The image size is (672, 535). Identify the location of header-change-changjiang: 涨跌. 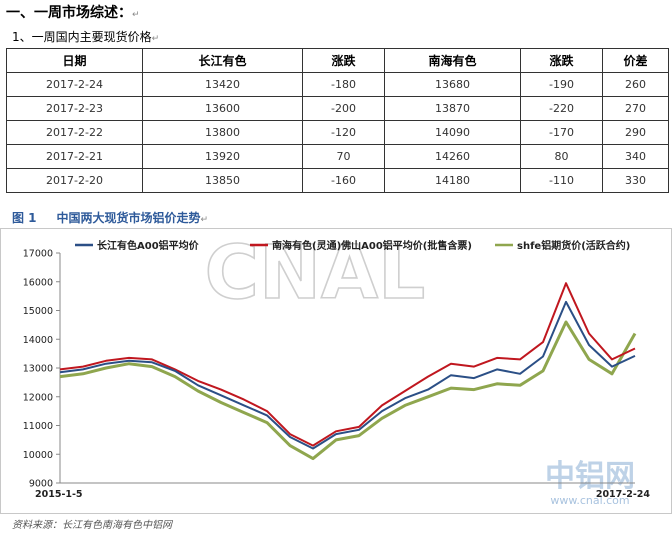
(343, 60).